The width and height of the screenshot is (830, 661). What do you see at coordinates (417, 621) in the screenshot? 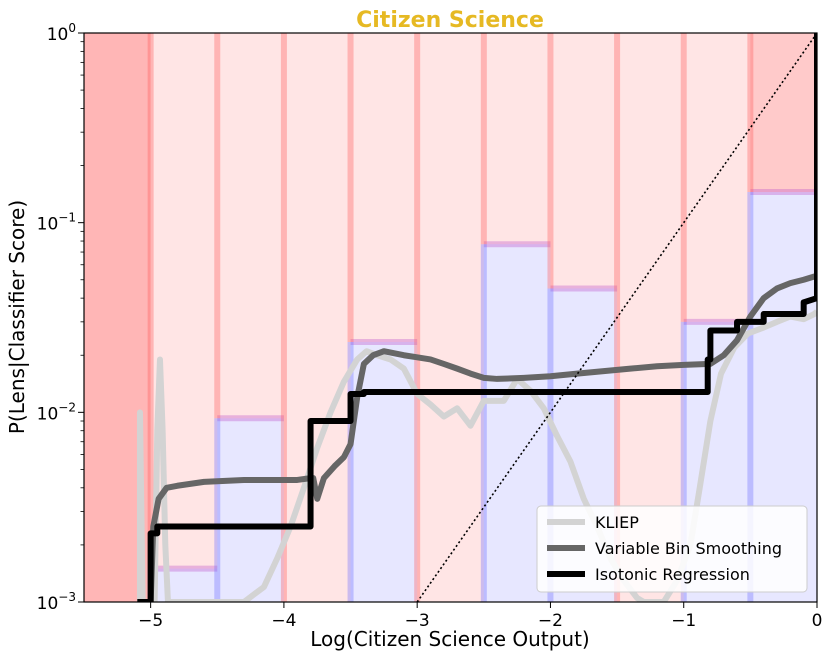
I see `x-tick-label-2: −3` at bounding box center [417, 621].